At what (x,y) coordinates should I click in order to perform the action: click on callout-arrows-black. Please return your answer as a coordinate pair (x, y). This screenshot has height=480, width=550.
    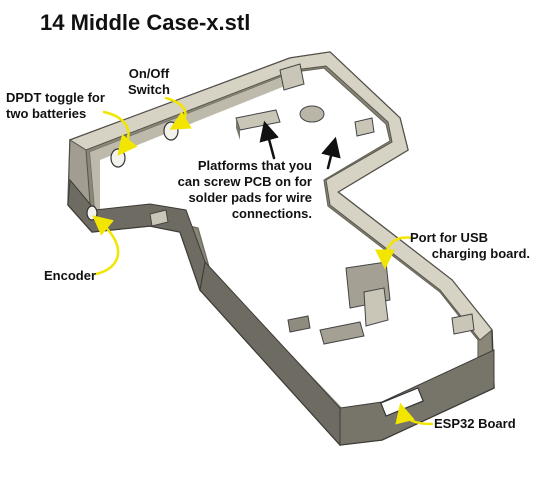
    Looking at the image, I should click on (300, 145).